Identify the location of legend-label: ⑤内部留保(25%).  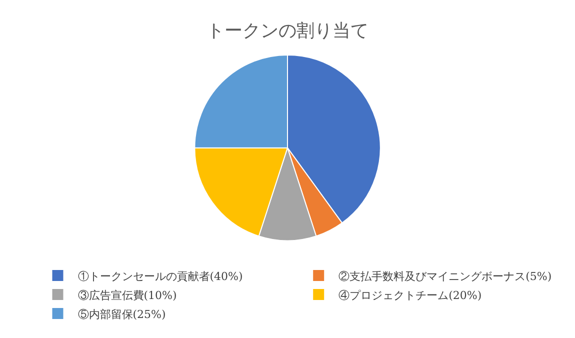
(122, 314).